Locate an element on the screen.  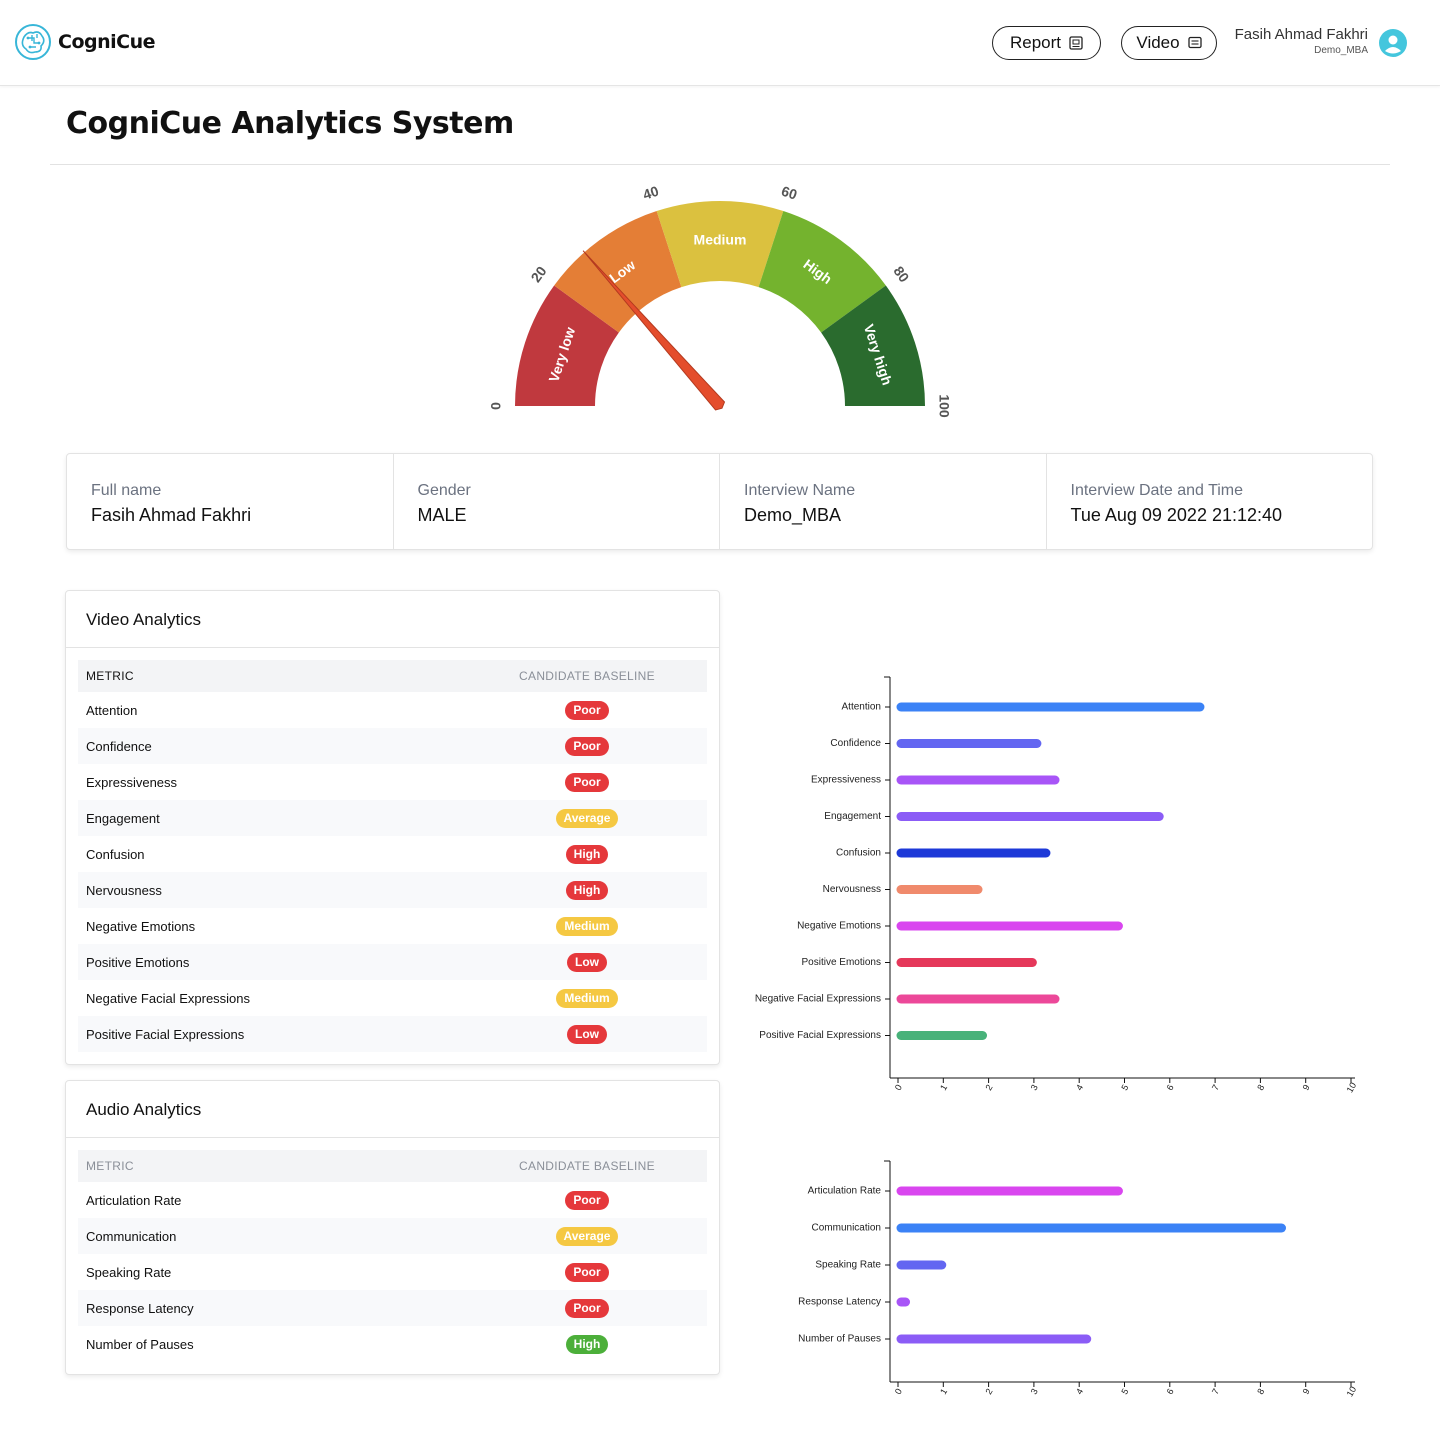
gender-value: MALE is located at coordinates (442, 515).